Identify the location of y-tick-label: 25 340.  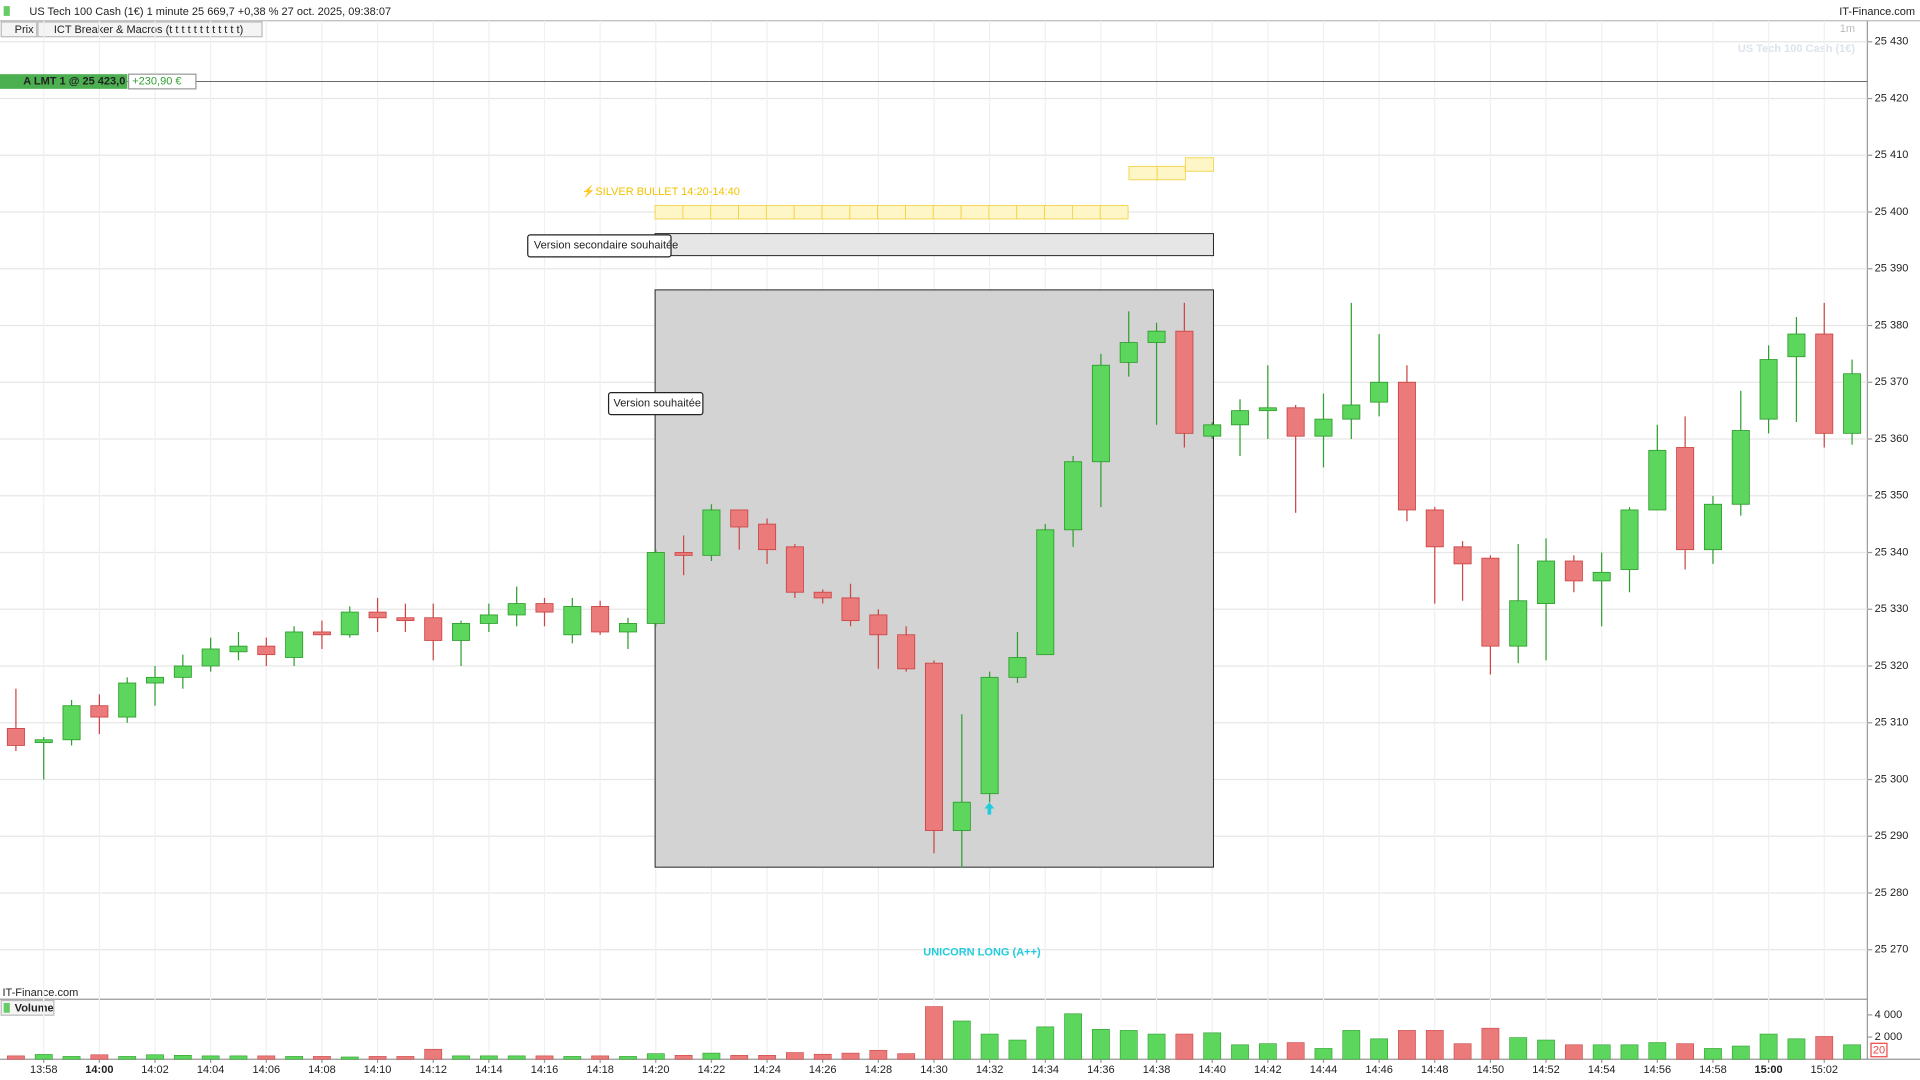
(1892, 552).